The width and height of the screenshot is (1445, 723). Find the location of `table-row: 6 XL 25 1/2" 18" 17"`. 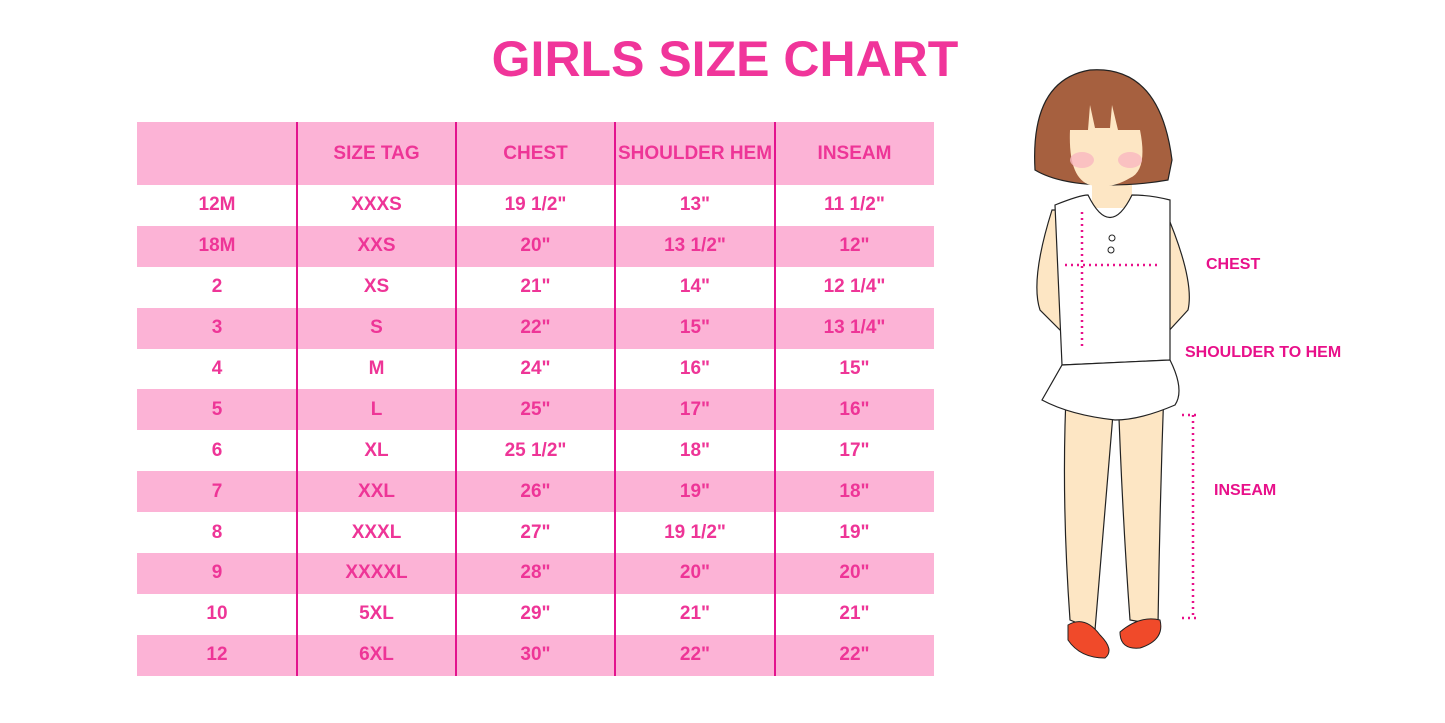

table-row: 6 XL 25 1/2" 18" 17" is located at coordinates (535, 450).